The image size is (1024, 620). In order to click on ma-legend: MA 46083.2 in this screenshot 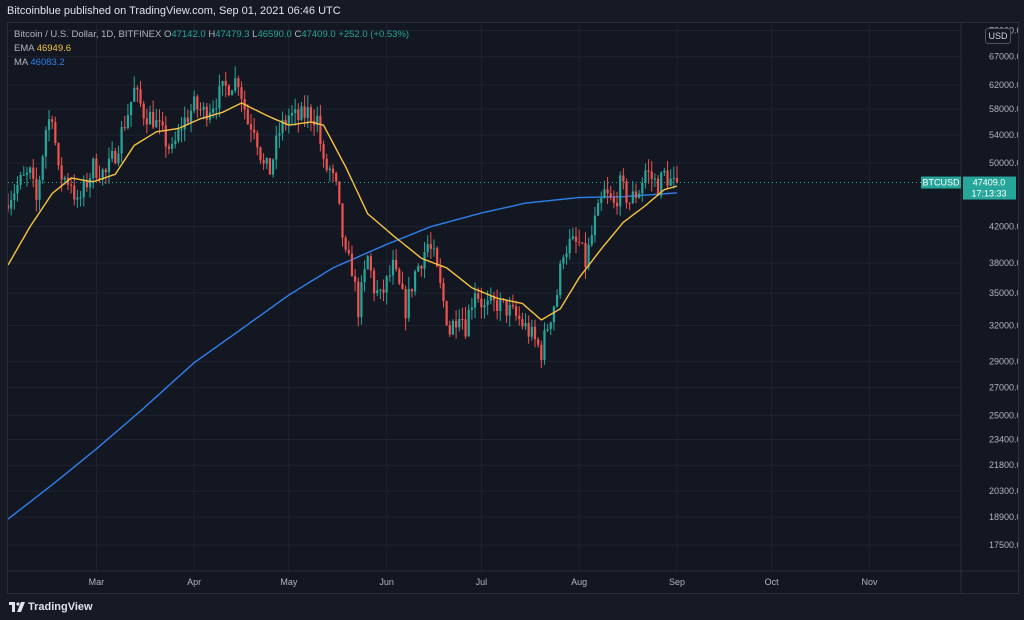, I will do `click(39, 62)`.